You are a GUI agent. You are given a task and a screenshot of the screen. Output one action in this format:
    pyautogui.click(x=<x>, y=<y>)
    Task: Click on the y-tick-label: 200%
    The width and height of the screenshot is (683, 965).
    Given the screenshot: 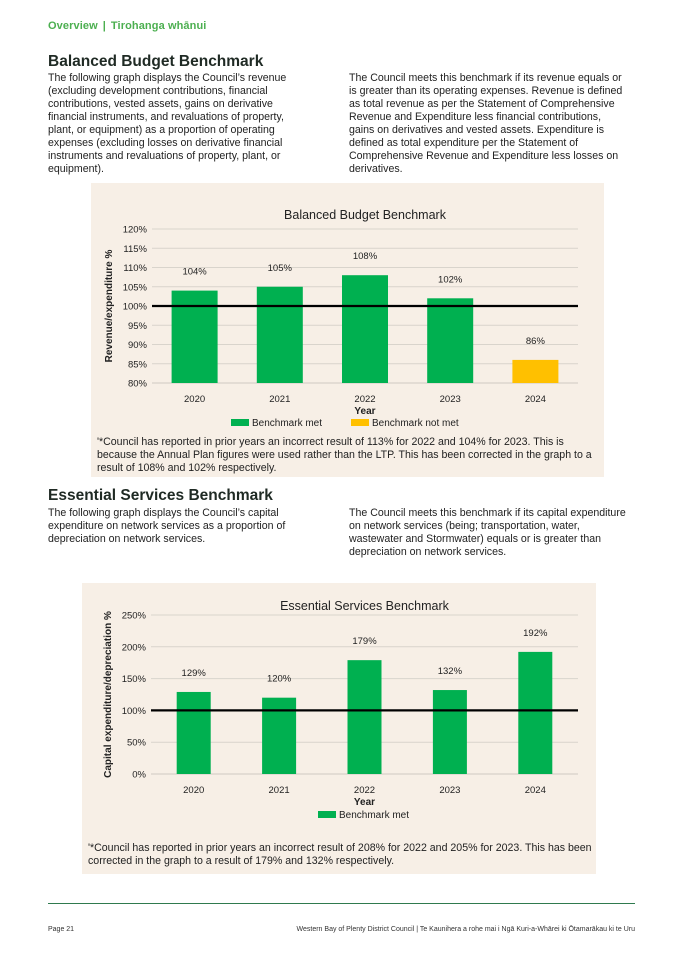 What is the action you would take?
    pyautogui.click(x=134, y=647)
    